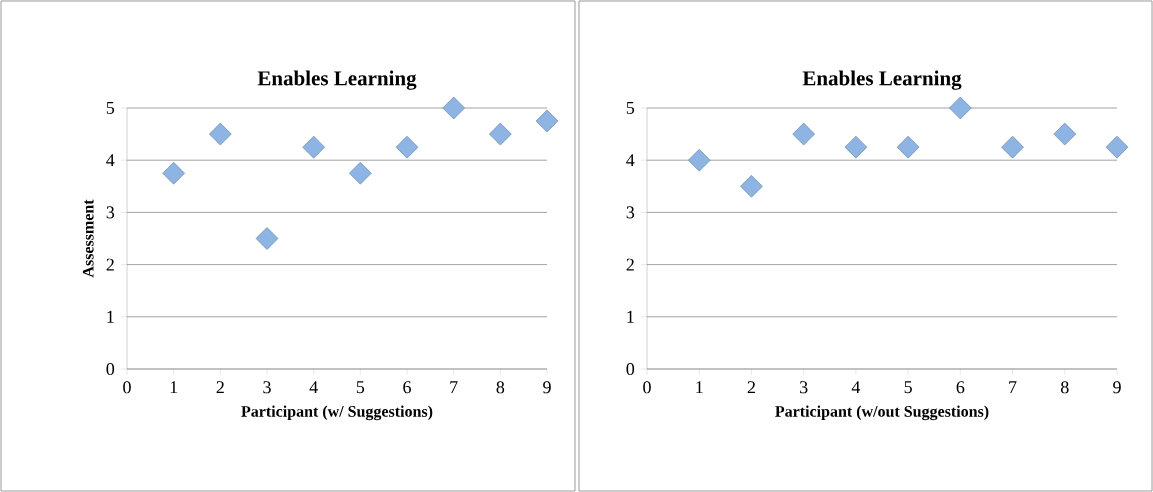 This screenshot has height=492, width=1153. I want to click on x-axis-title: Participant (w/out Suggestions), so click(882, 413).